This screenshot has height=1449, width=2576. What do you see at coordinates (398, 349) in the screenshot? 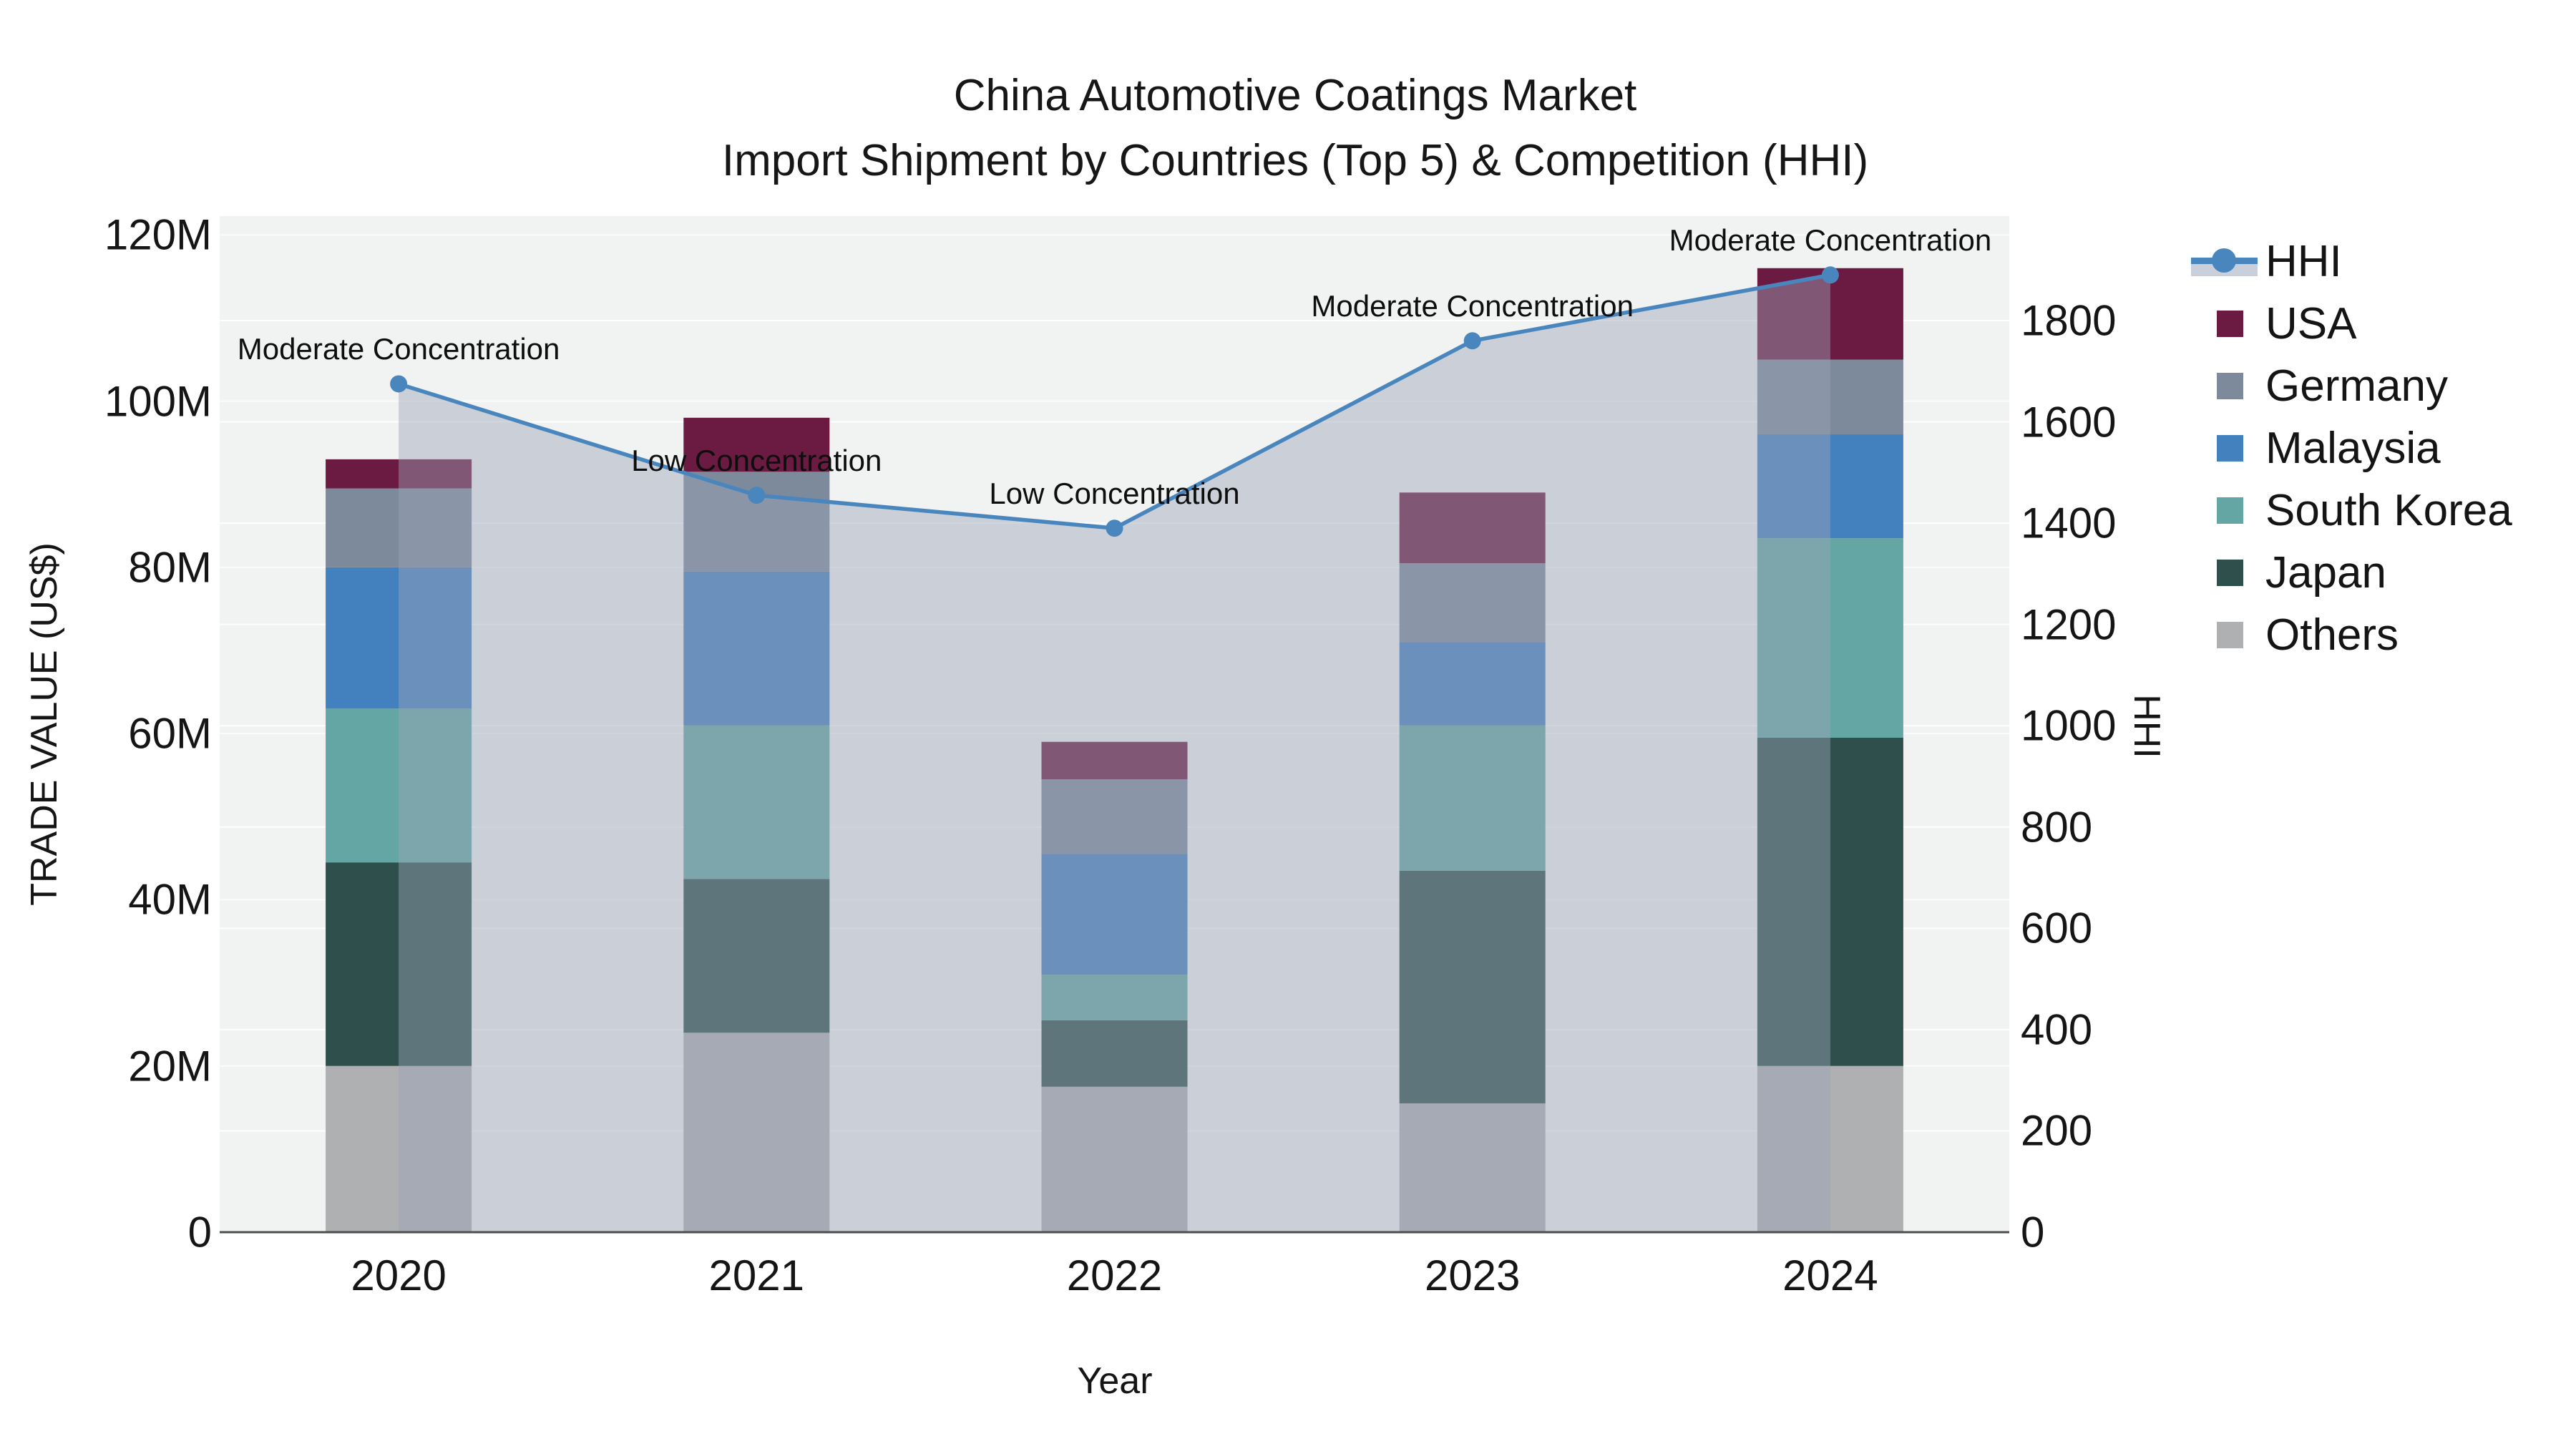
I see `annotation-2020: Moderate Concentration` at bounding box center [398, 349].